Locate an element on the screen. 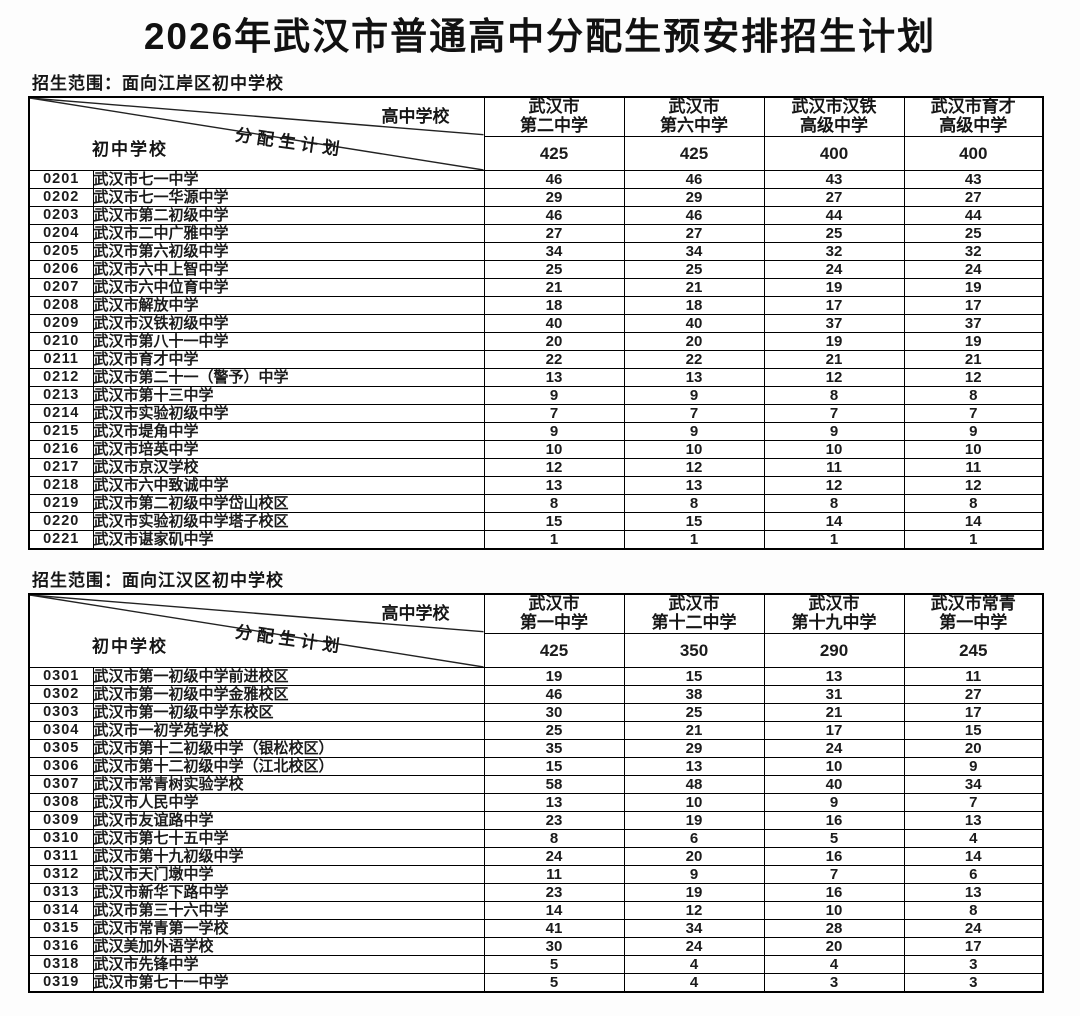 Image resolution: width=1080 pixels, height=1016 pixels. middle-school-name: 武汉市第一初级中学前进校区 is located at coordinates (288, 676).